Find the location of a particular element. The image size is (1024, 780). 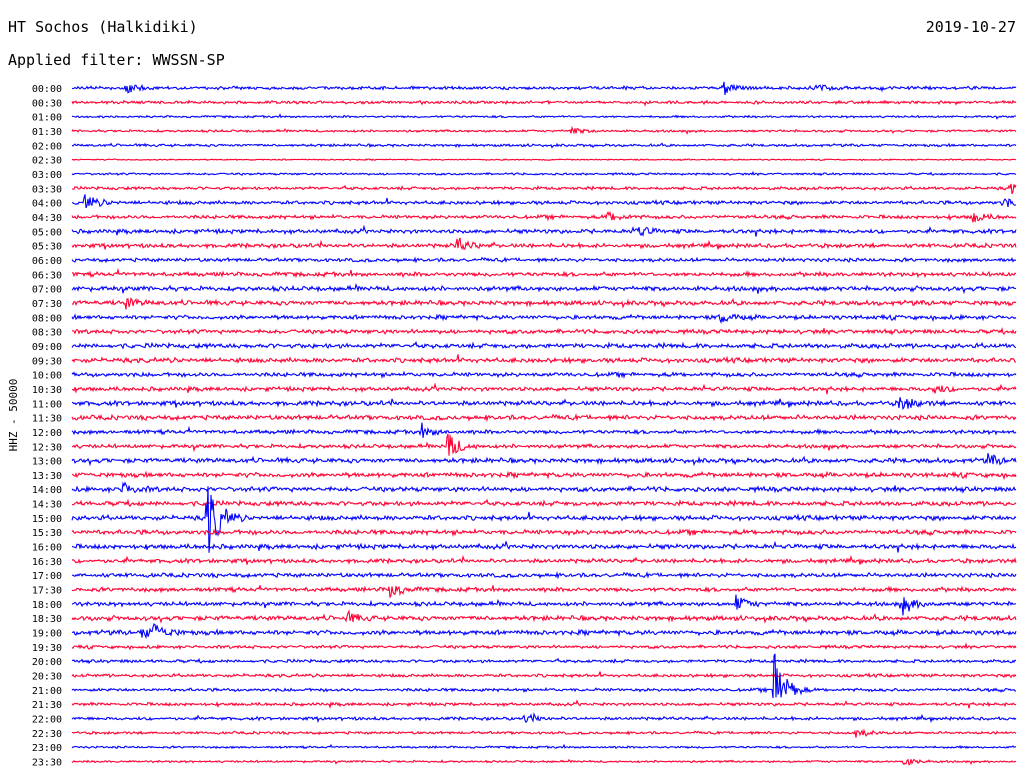

trace-1900 is located at coordinates (544, 631).